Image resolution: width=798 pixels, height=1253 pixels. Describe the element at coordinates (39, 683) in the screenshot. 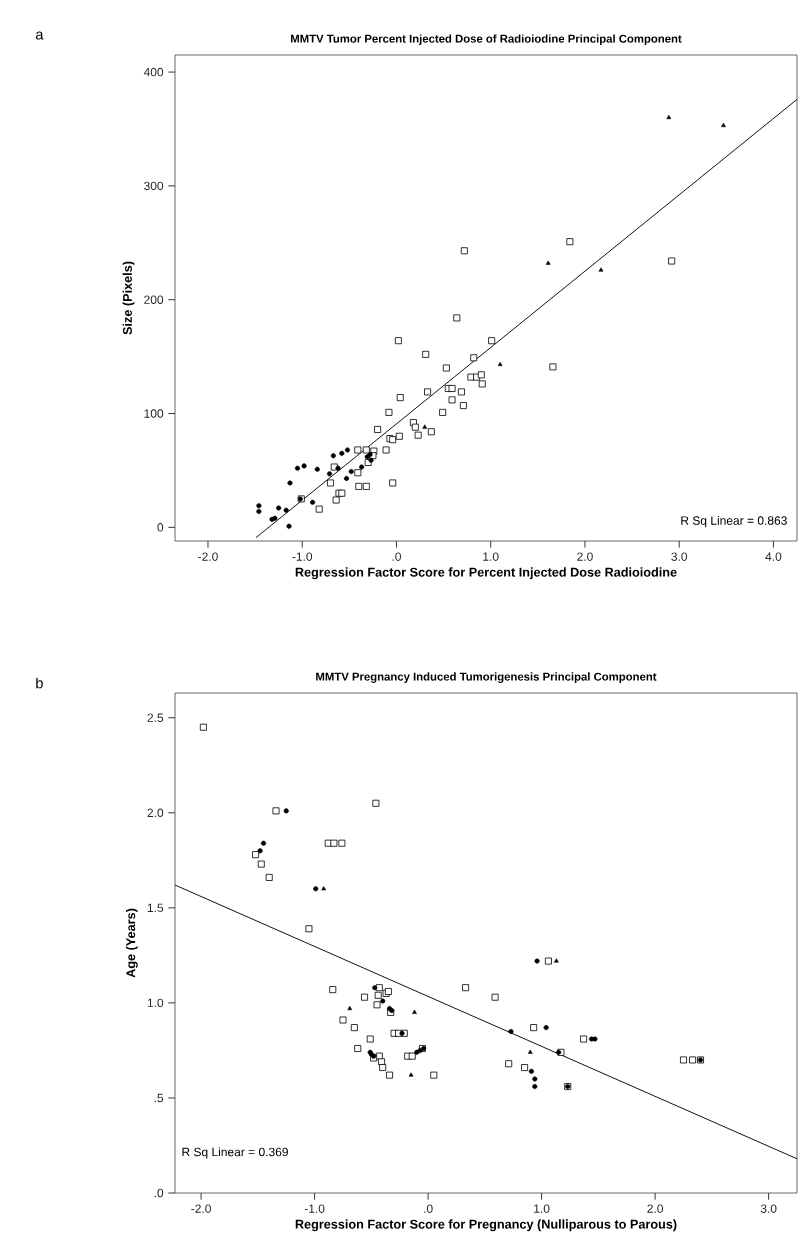

I see `text: b` at that location.